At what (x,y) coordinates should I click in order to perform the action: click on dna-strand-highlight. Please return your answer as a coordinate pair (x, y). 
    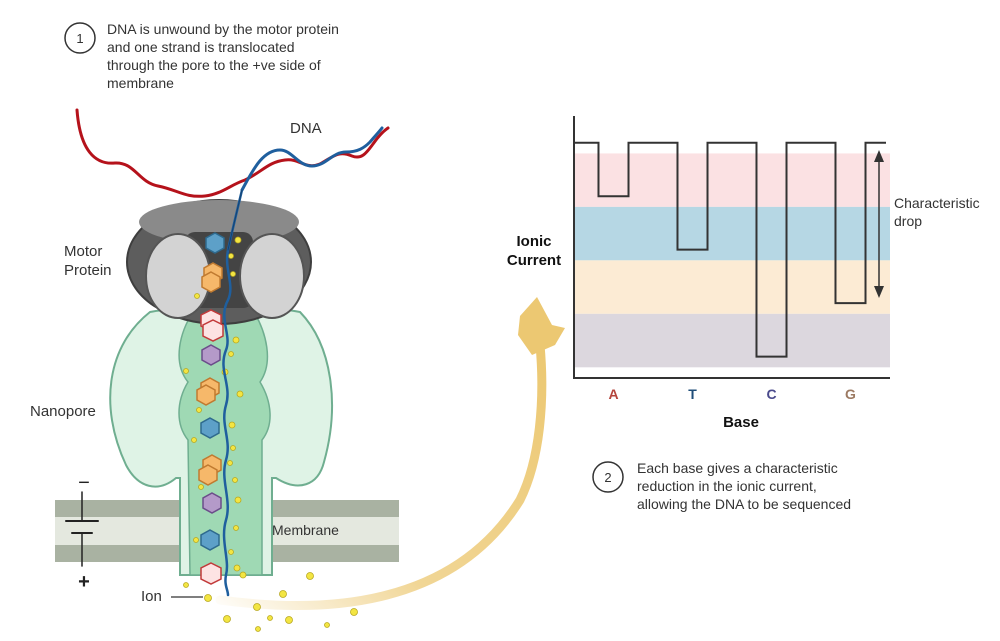
    Looking at the image, I should click on (235, 220).